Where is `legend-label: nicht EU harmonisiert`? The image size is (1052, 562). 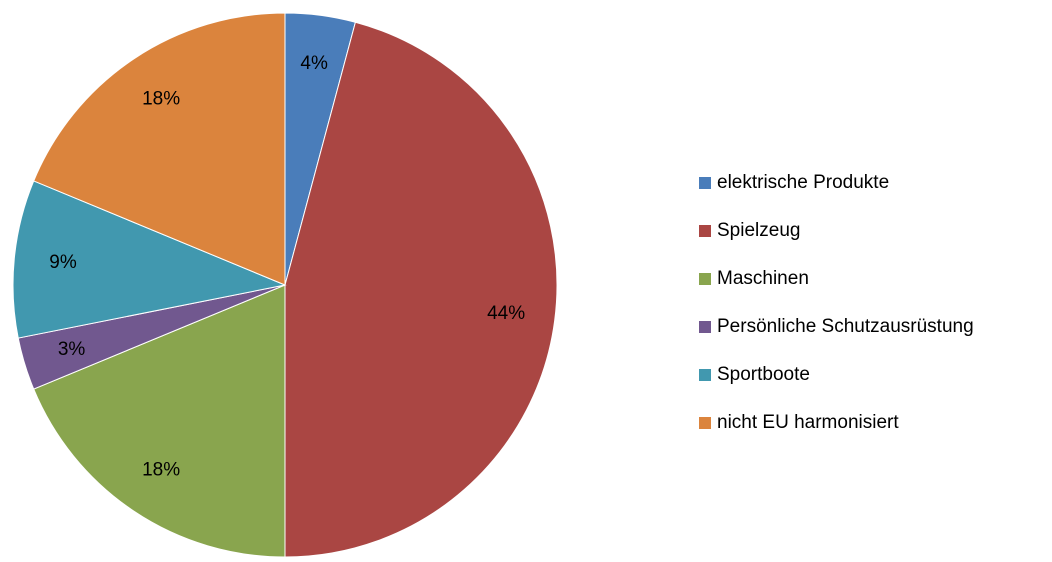 legend-label: nicht EU harmonisiert is located at coordinates (808, 422).